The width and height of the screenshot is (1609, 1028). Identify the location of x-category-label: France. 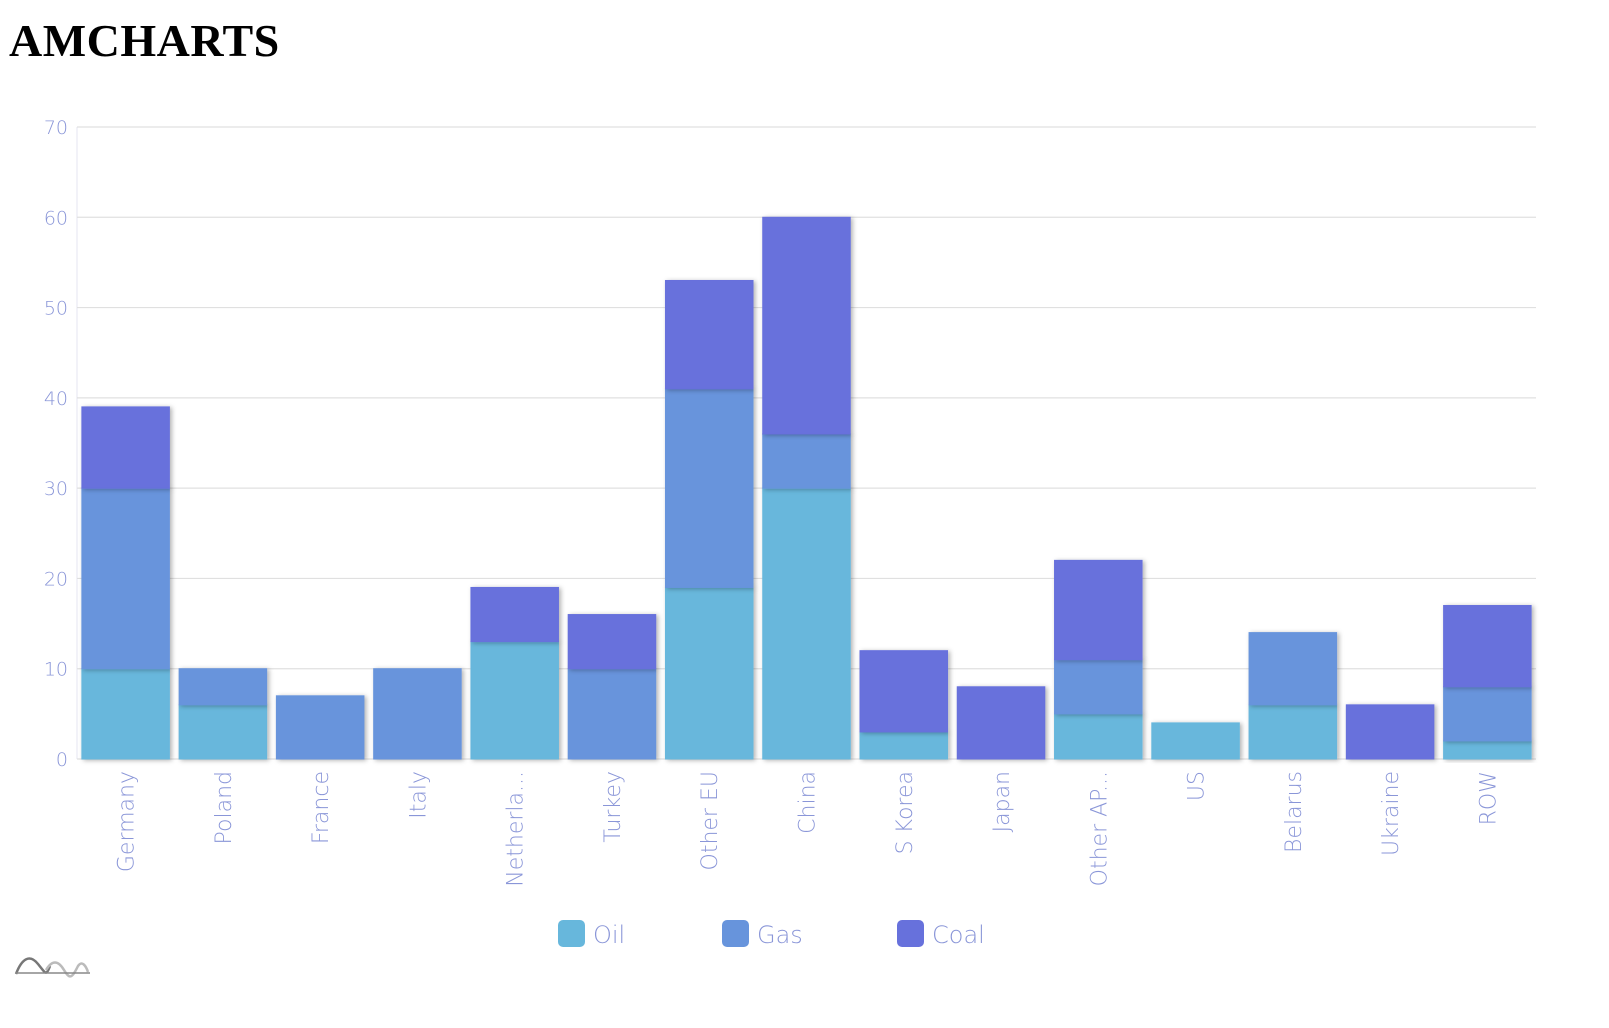
(321, 807).